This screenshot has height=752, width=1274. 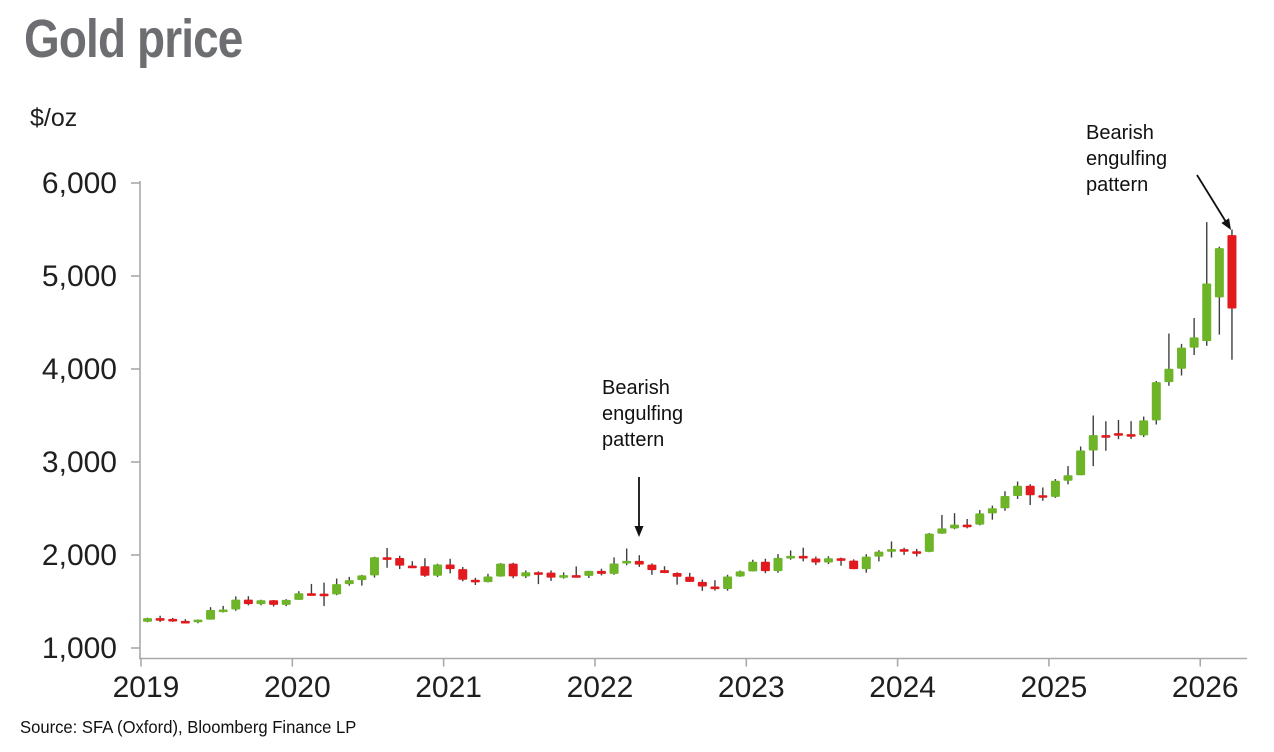 What do you see at coordinates (79, 276) in the screenshot?
I see `y-tick-label: 5,000` at bounding box center [79, 276].